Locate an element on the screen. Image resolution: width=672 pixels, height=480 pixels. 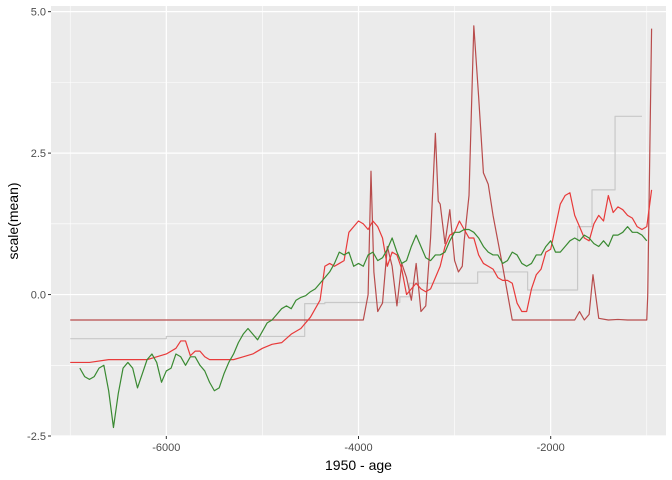
y-tick-label-1: 0.0 is located at coordinates (38, 296).